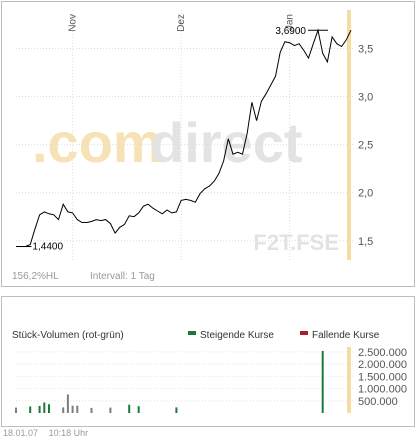 The width and height of the screenshot is (417, 443). What do you see at coordinates (304, 333) in the screenshot?
I see `legend-falling-swatch` at bounding box center [304, 333].